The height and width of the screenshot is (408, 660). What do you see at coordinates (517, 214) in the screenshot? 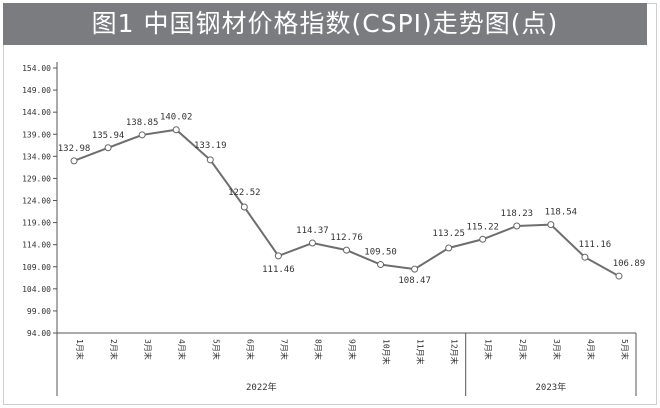
I see `data-label: 118.23` at bounding box center [517, 214].